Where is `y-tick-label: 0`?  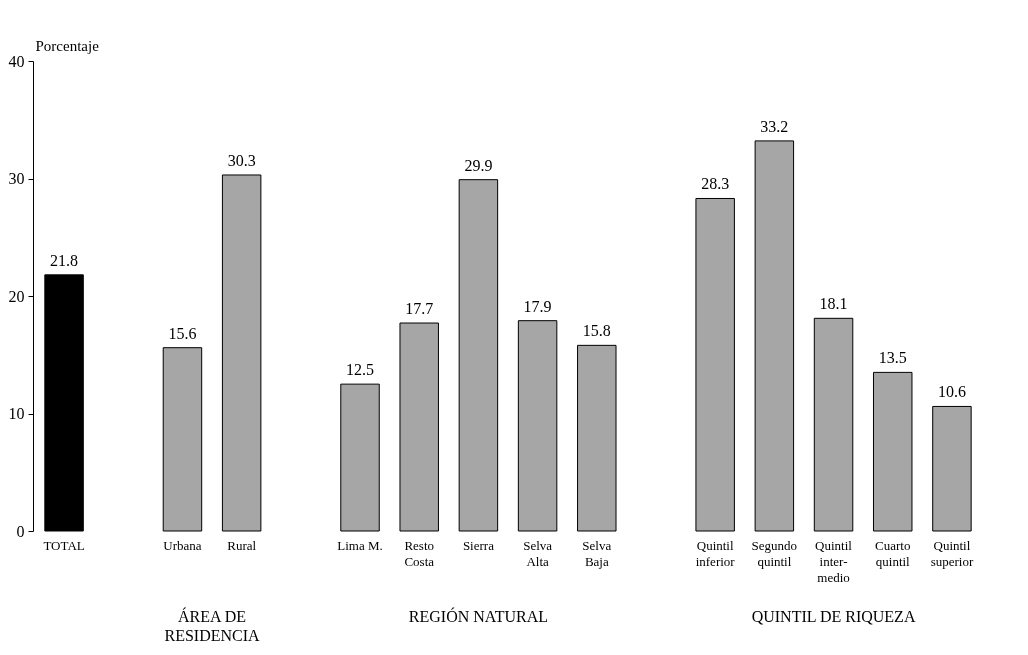
y-tick-label: 0 is located at coordinates (20, 531).